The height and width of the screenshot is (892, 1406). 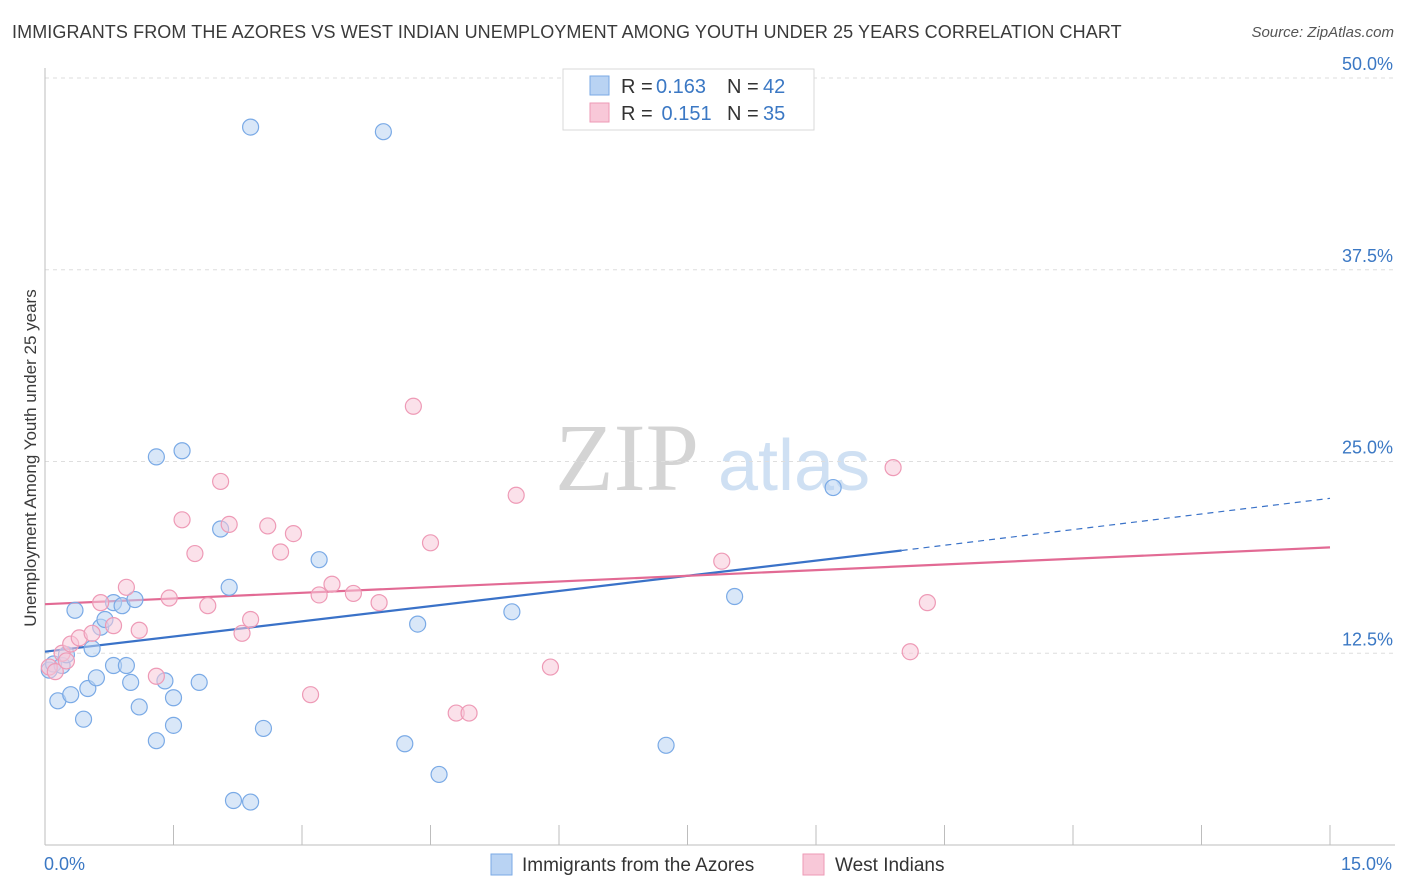 I want to click on legend-swatch-azores, so click(x=599, y=85).